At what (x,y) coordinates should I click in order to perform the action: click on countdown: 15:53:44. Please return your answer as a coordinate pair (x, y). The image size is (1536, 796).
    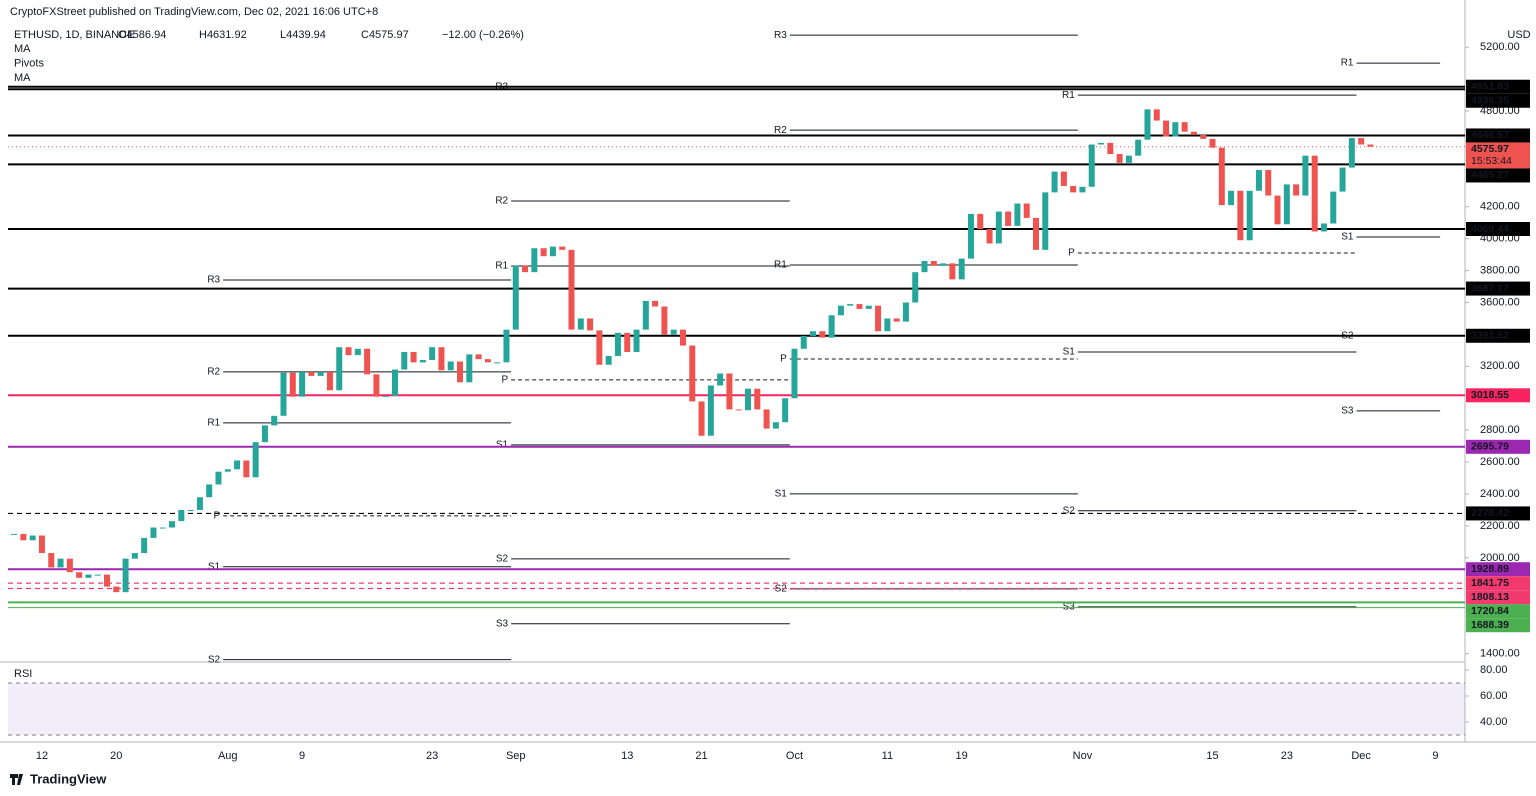
    Looking at the image, I should click on (1491, 161).